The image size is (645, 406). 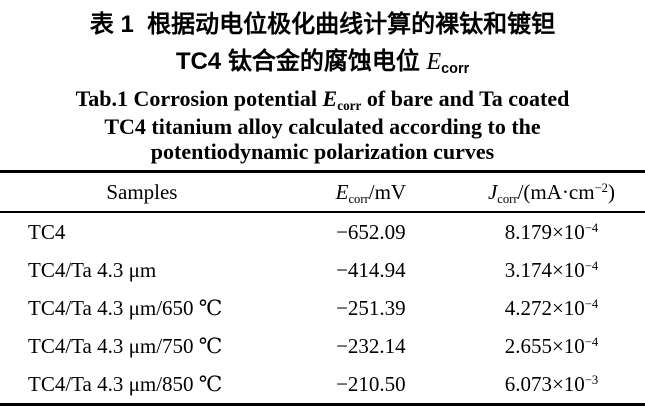 What do you see at coordinates (465, 98) in the screenshot?
I see `caption-en-line1-post: of bare and Ta coated` at bounding box center [465, 98].